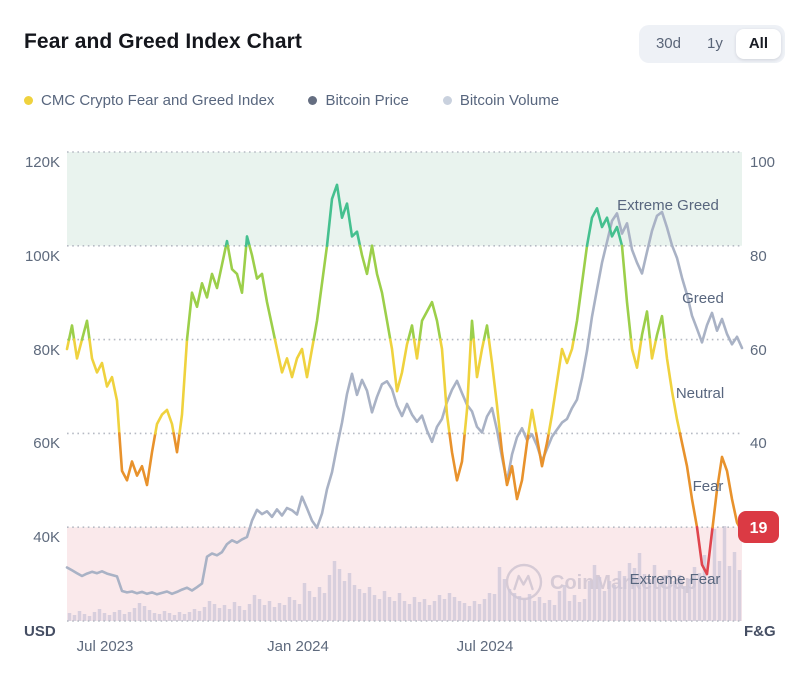  Describe the element at coordinates (760, 631) in the screenshot. I see `right-axis-unit: F&G` at that location.